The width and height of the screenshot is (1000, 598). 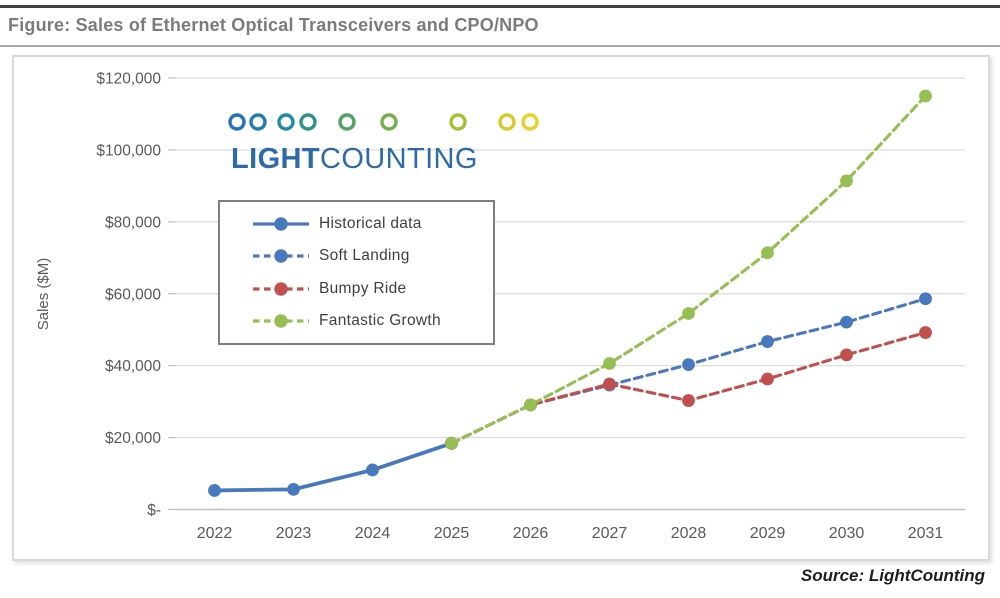 I want to click on lightcounting-logo-icon, so click(x=384, y=122).